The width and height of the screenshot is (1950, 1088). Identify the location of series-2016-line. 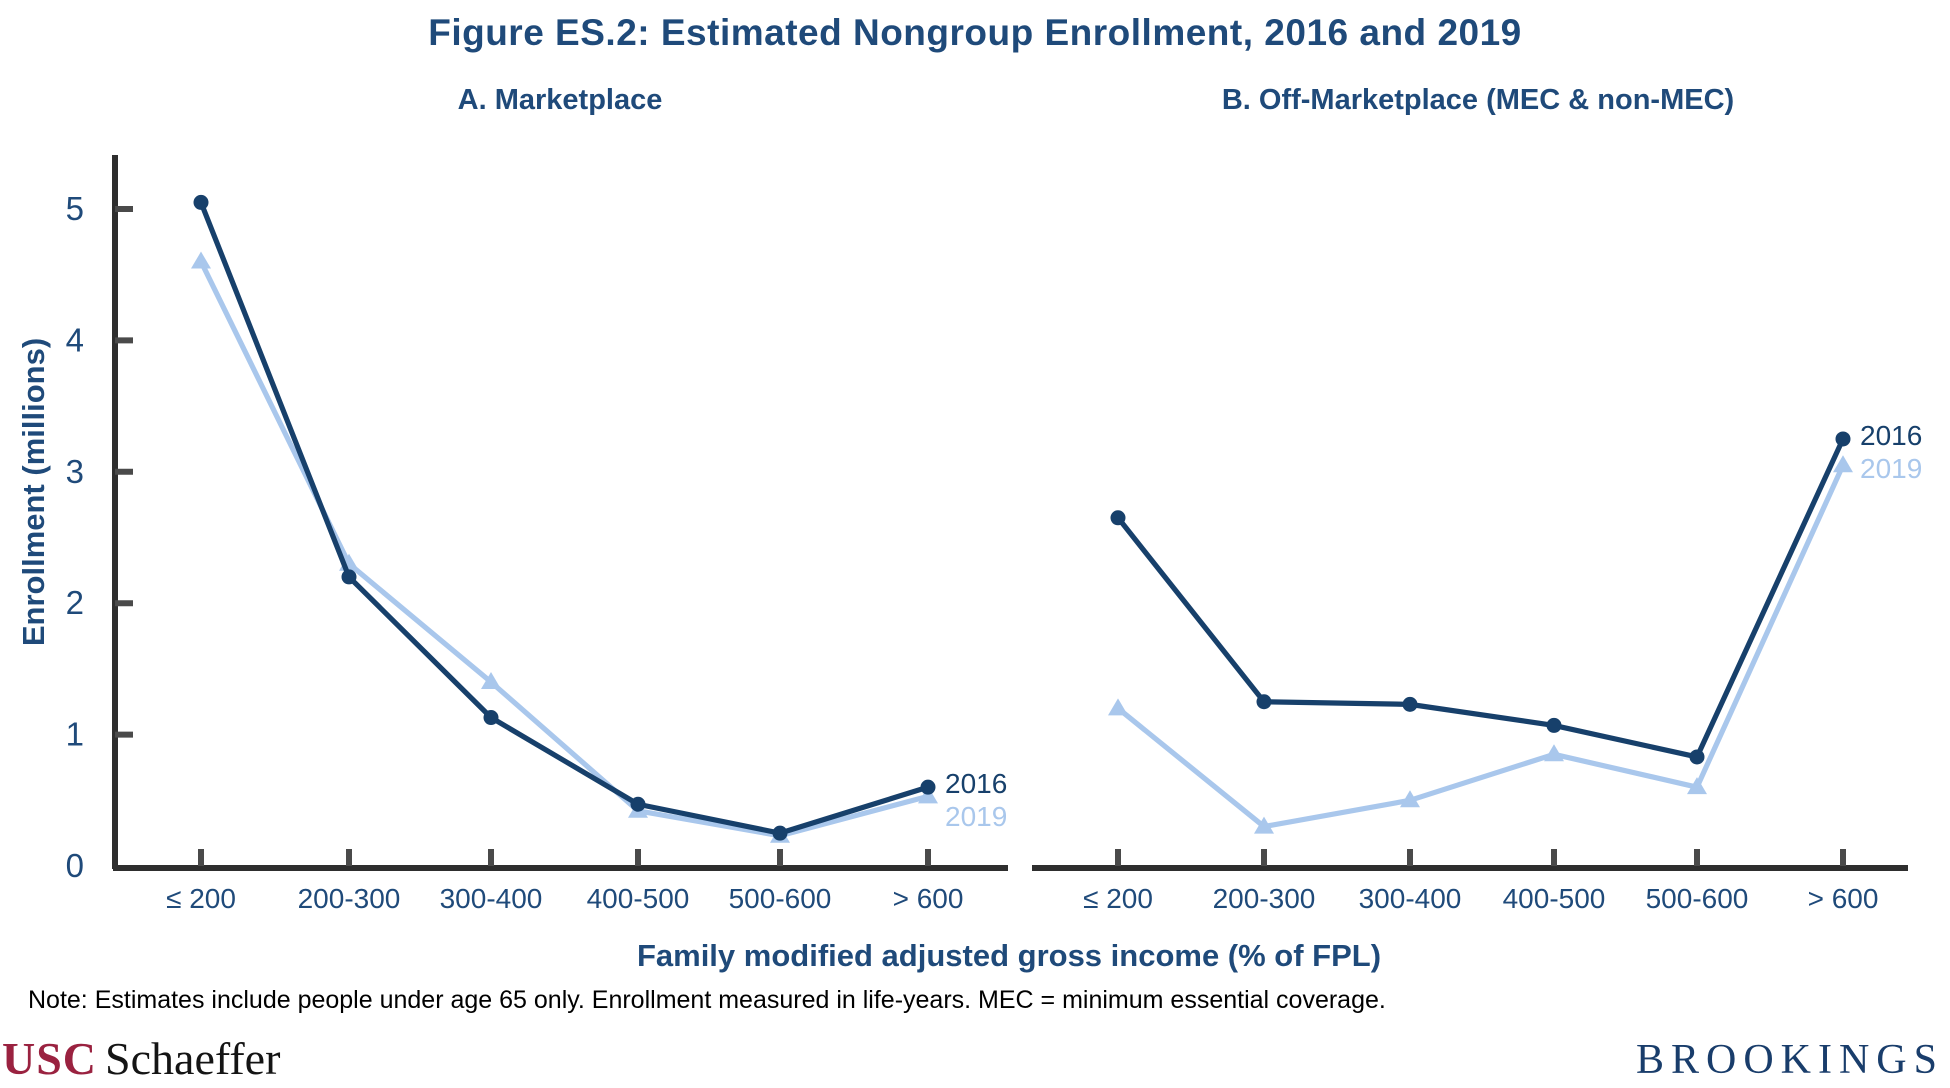
(1480, 598).